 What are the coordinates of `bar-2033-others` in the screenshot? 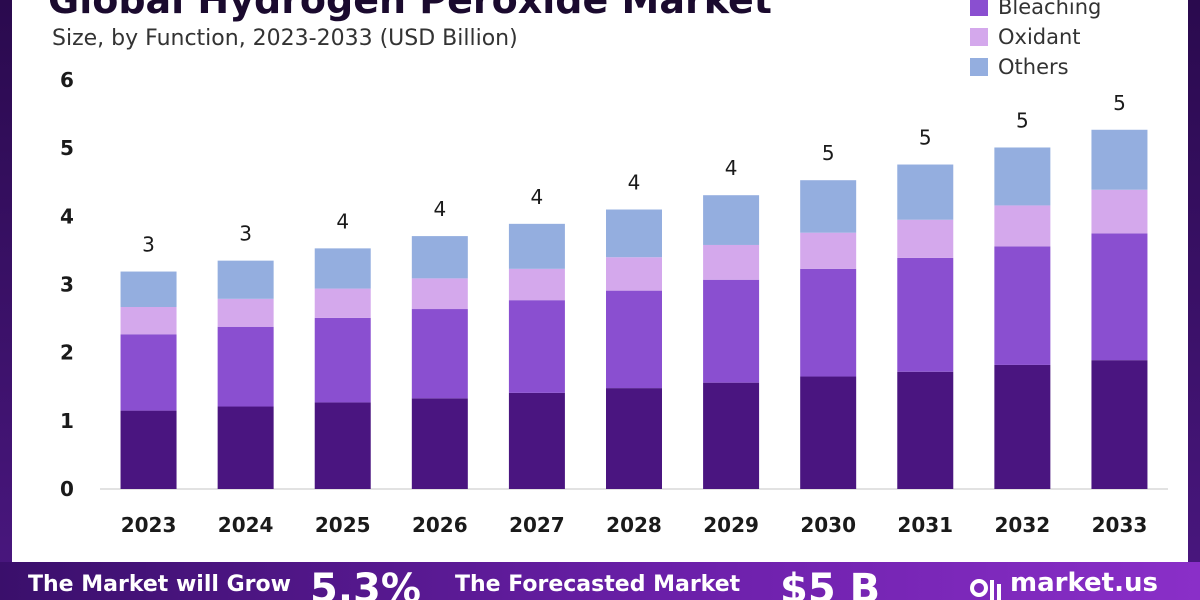 It's located at (1119, 159).